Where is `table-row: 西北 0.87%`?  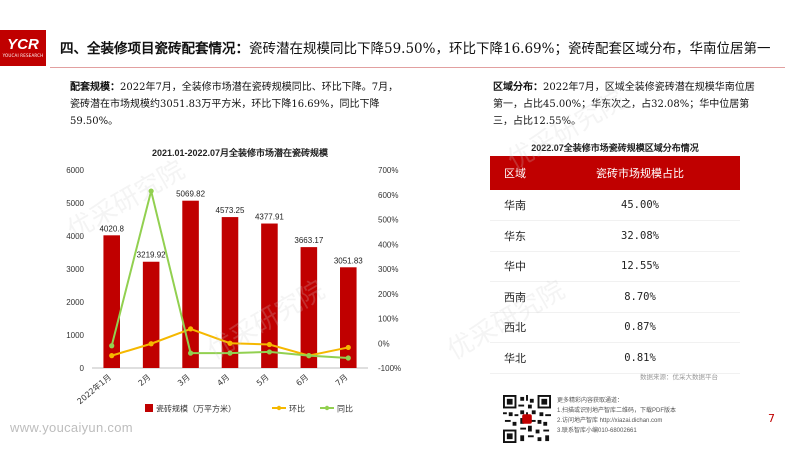
table-row: 西北 0.87% is located at coordinates (615, 327).